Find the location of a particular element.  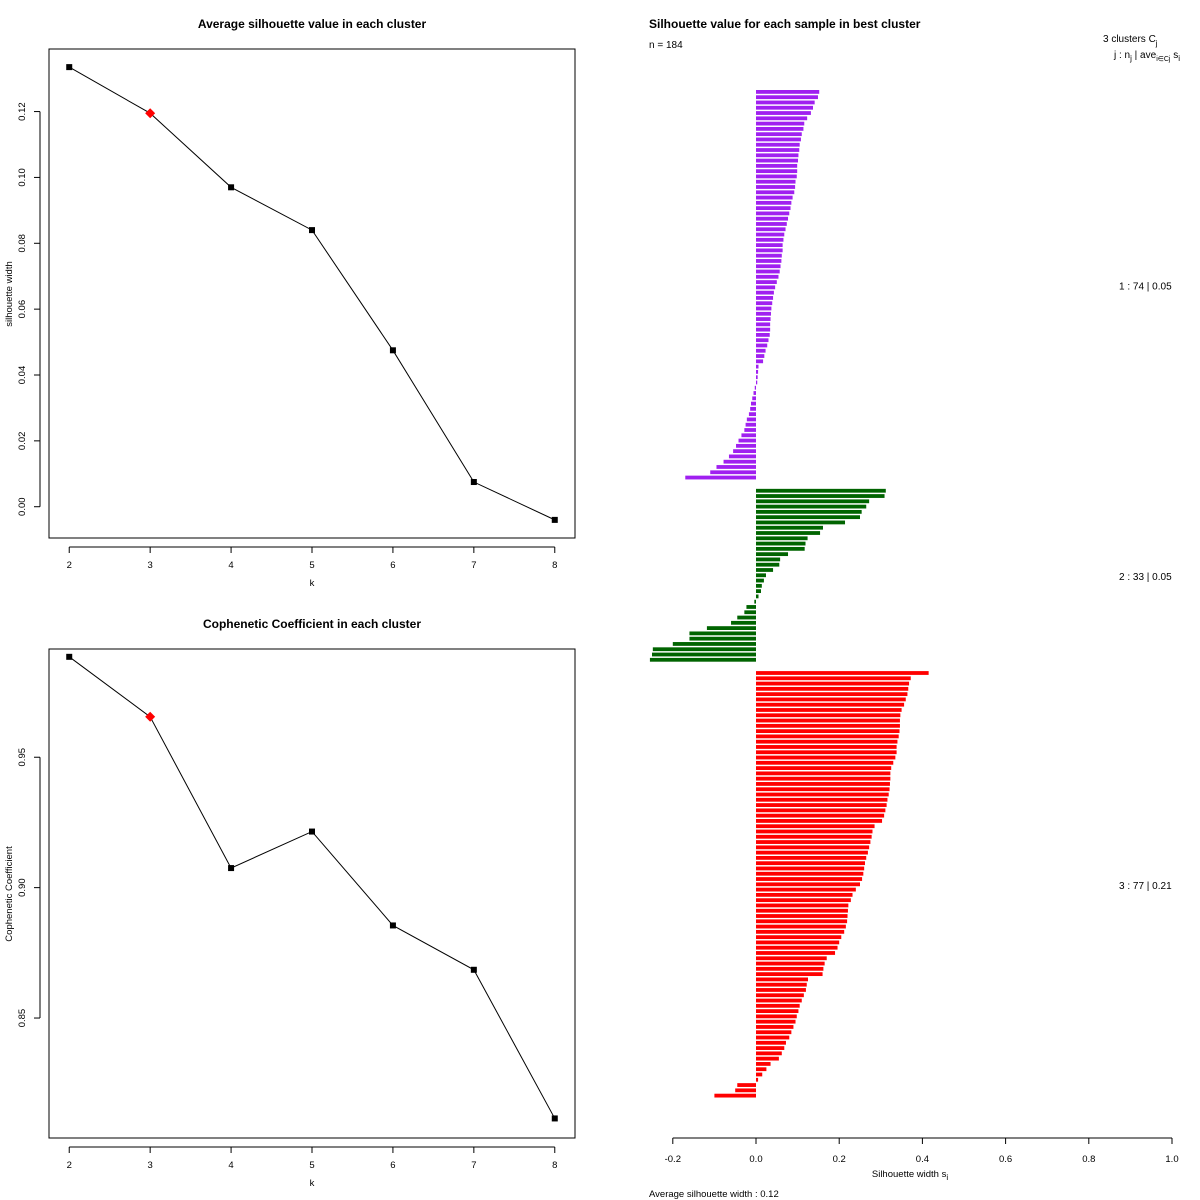

y-tick-label: 0.85 is located at coordinates (22, 1018).